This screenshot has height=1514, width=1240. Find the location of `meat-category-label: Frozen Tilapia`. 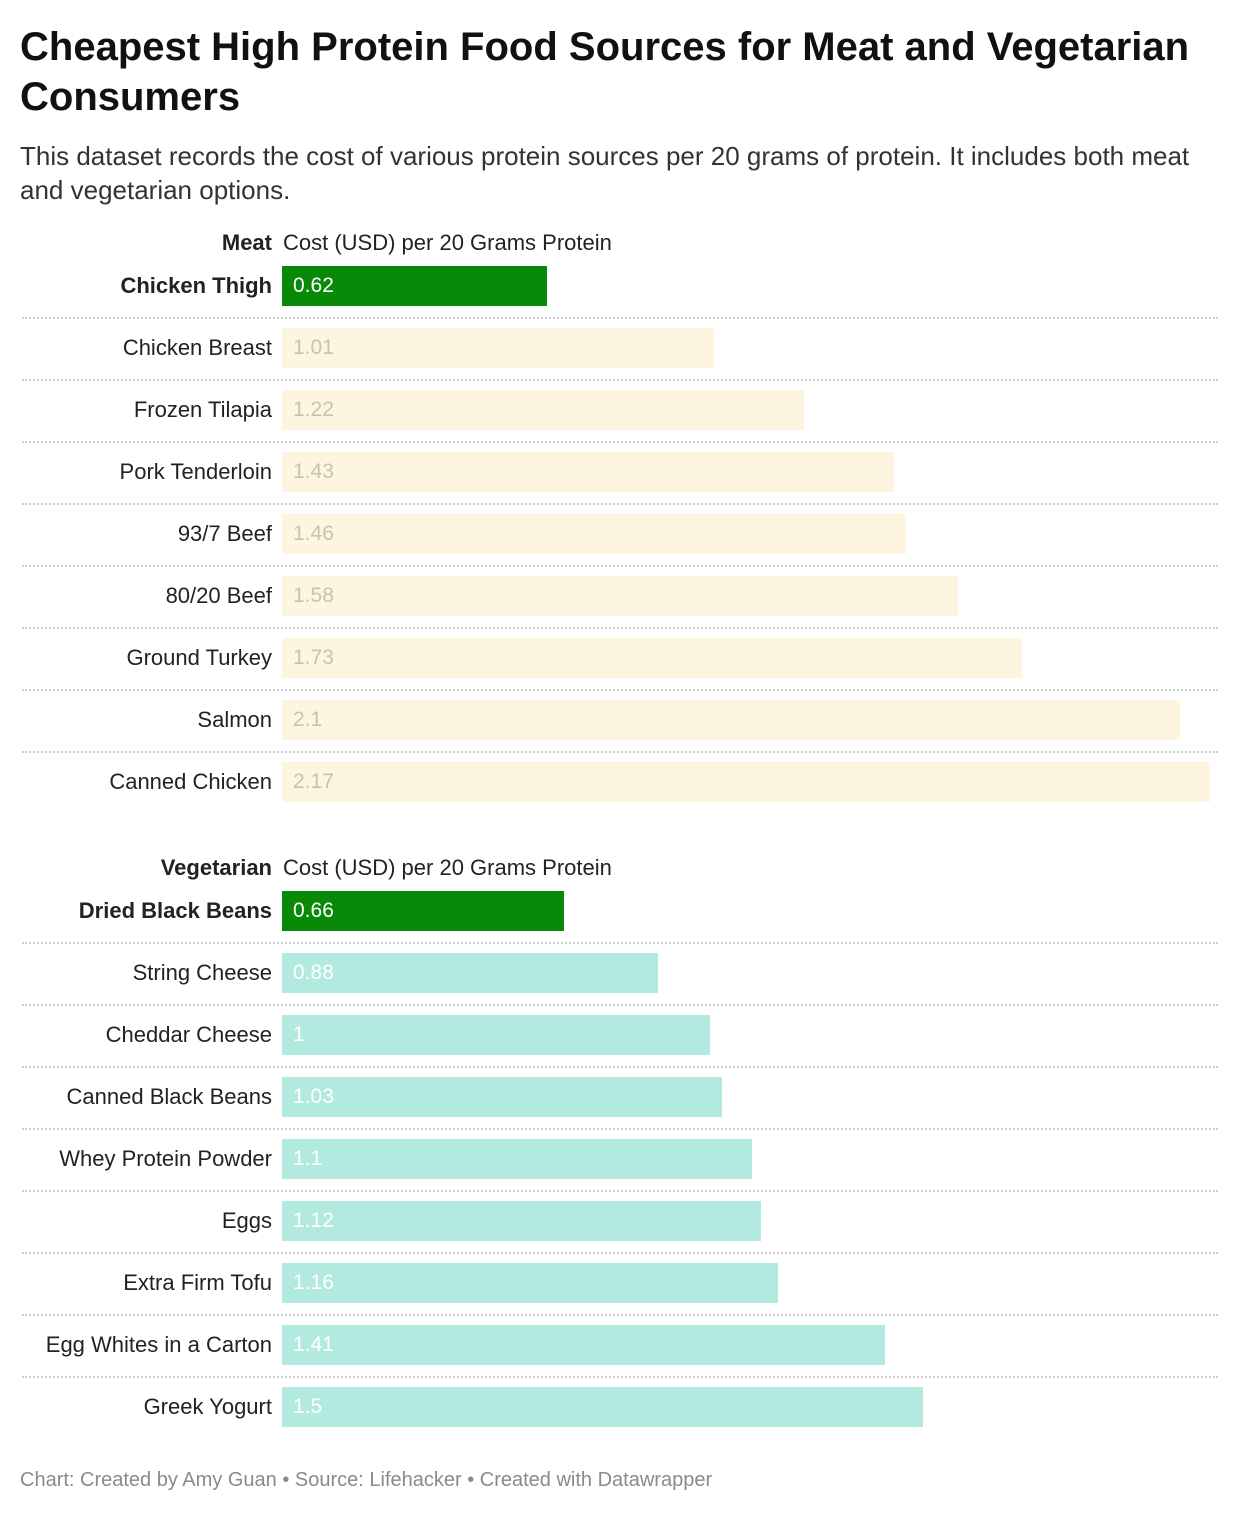

meat-category-label: Frozen Tilapia is located at coordinates (202, 409).